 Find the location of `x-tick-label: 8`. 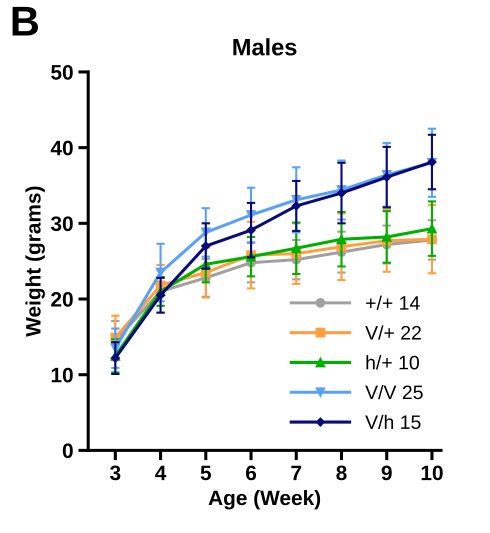

x-tick-label: 8 is located at coordinates (341, 473).